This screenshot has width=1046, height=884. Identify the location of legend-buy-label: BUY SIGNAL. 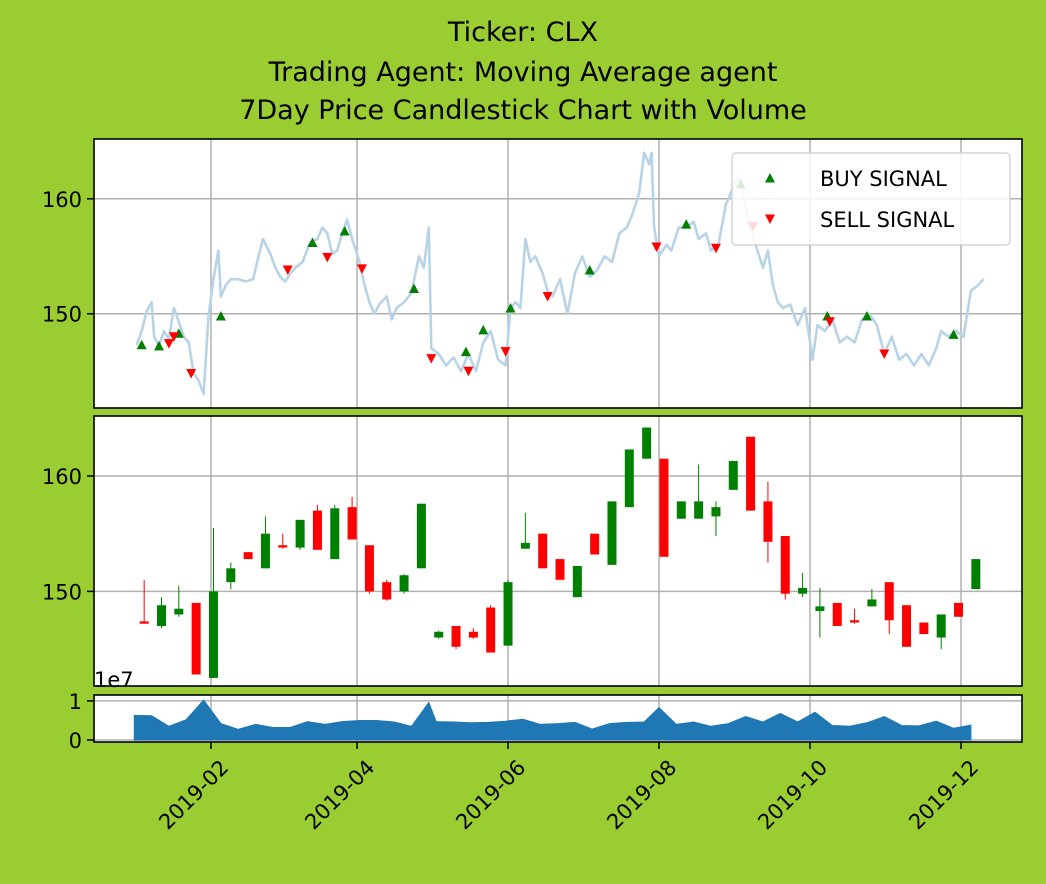
(883, 179).